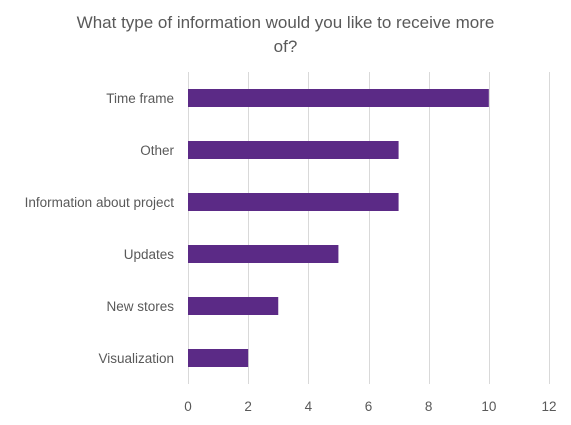 Image resolution: width=571 pixels, height=425 pixels. What do you see at coordinates (286, 46) in the screenshot?
I see `chart-title-line-2: of?` at bounding box center [286, 46].